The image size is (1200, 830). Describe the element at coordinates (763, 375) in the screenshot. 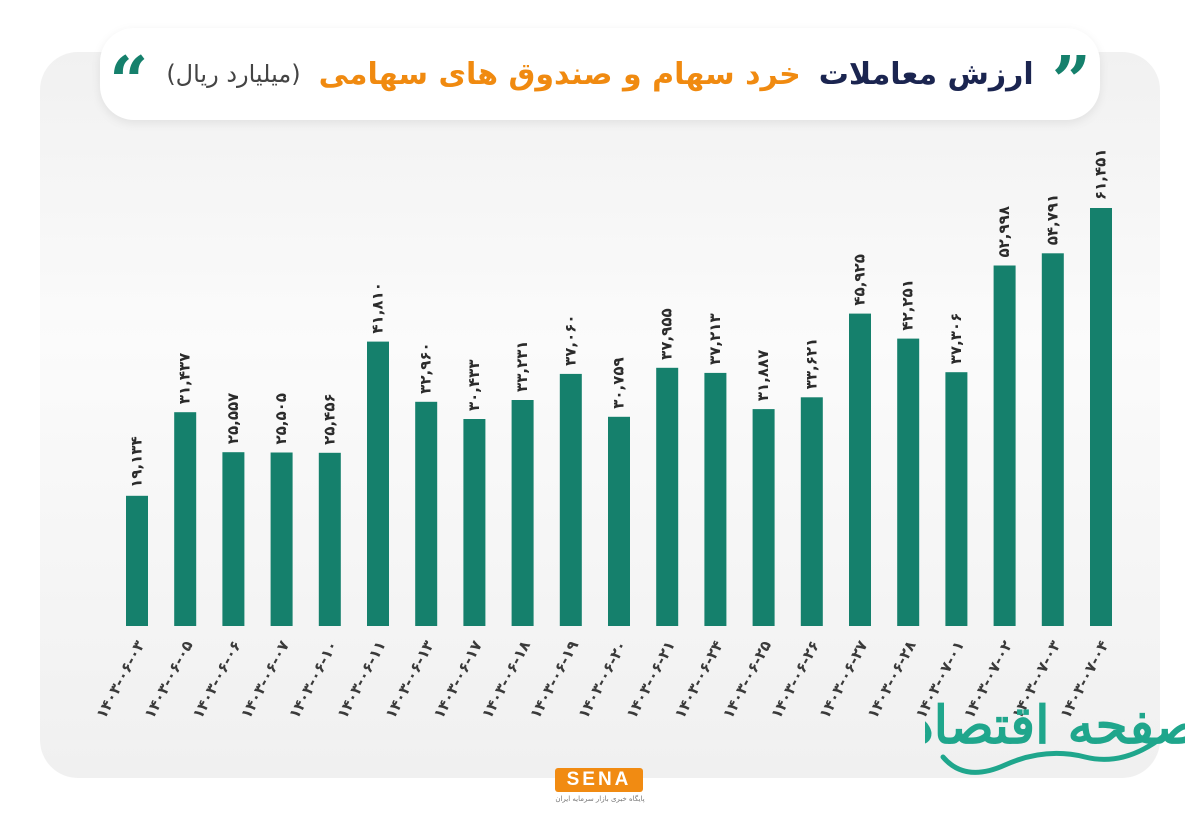

I see `value-label: ۳۱,۸۸۷` at that location.